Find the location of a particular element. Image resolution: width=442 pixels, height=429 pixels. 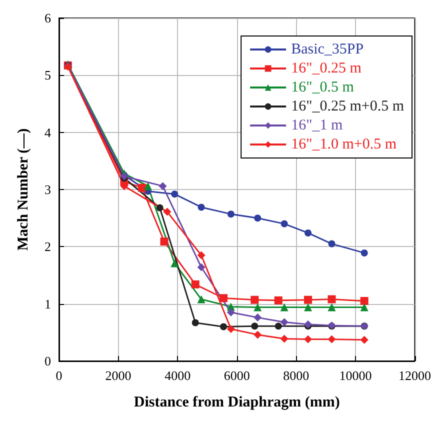

legend-label: 16"_1 m is located at coordinates (317, 126).